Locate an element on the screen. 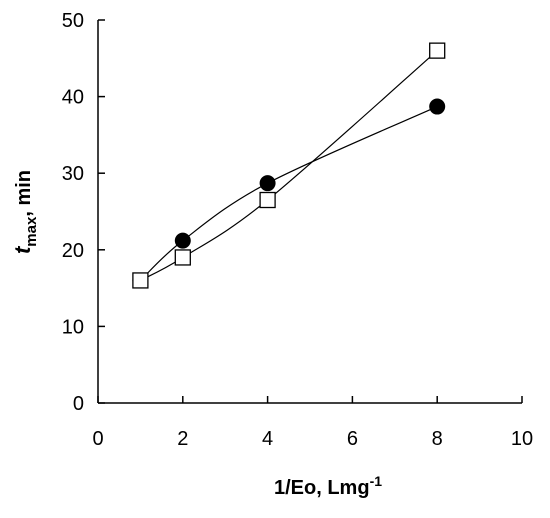 The image size is (550, 518). y-axis-title-rest: , min is located at coordinates (24, 193).